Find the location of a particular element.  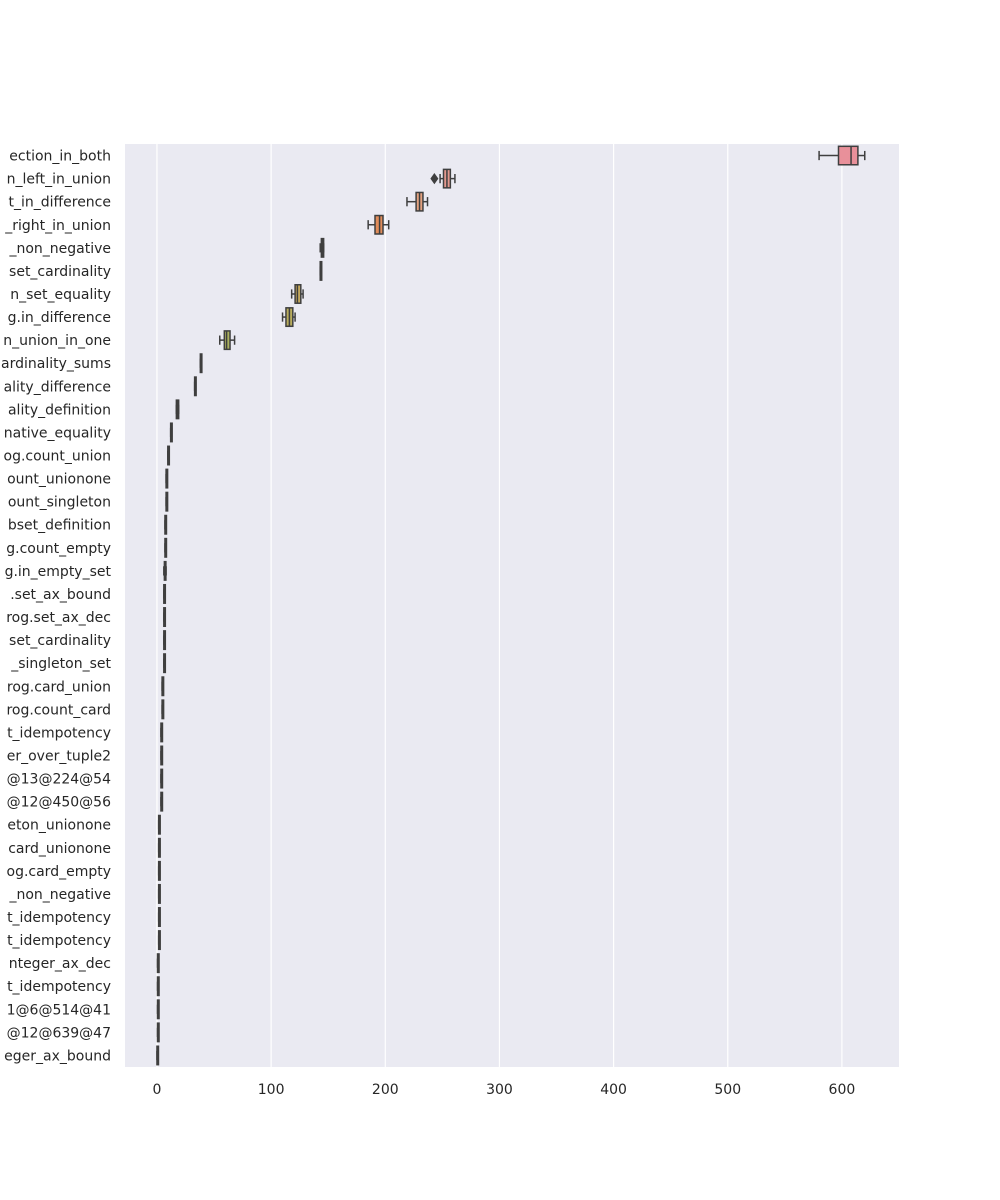

box-body is located at coordinates (848, 155).